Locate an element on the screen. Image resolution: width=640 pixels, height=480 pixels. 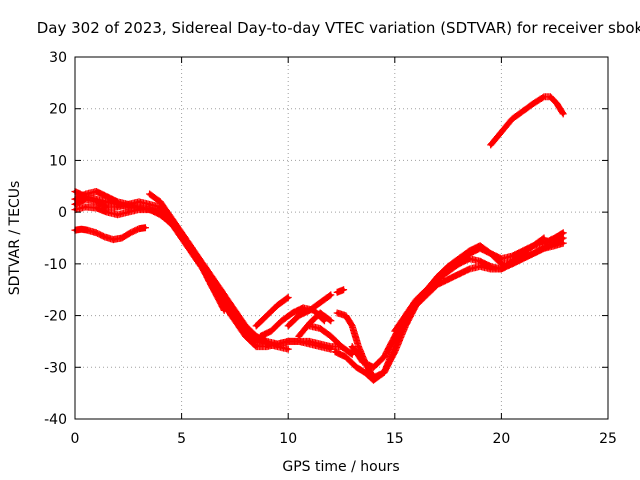
x-axis-title: GPS time / hours is located at coordinates (340, 467).